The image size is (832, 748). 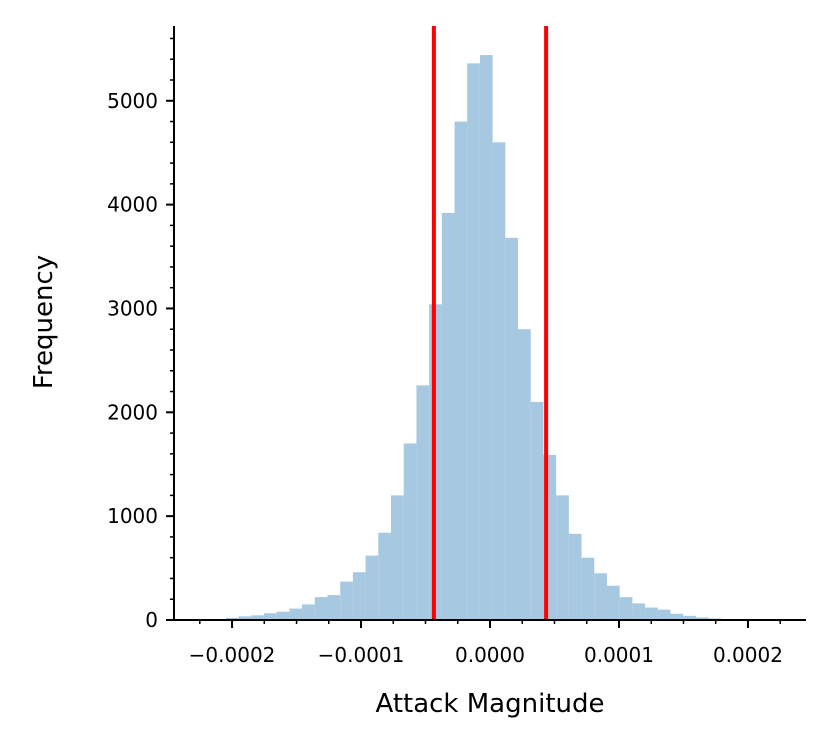 I want to click on x-axis-label: Attack Magnitude, so click(x=489, y=704).